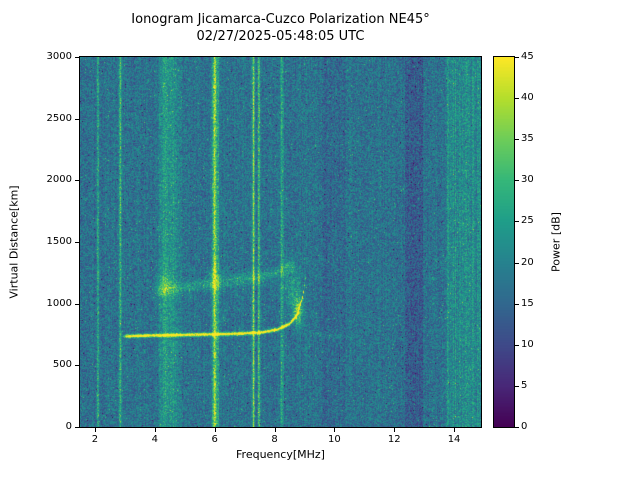  What do you see at coordinates (527, 221) in the screenshot?
I see `colorbar-tick-label: 25` at bounding box center [527, 221].